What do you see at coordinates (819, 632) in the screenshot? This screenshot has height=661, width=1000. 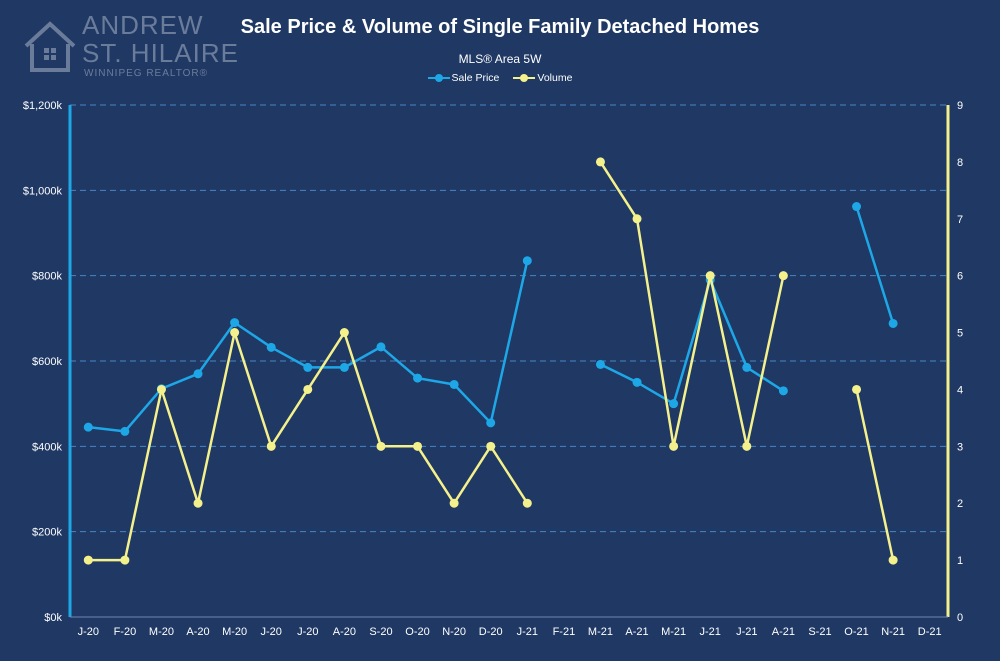 I see `x-tick-label: S-21` at bounding box center [819, 632].